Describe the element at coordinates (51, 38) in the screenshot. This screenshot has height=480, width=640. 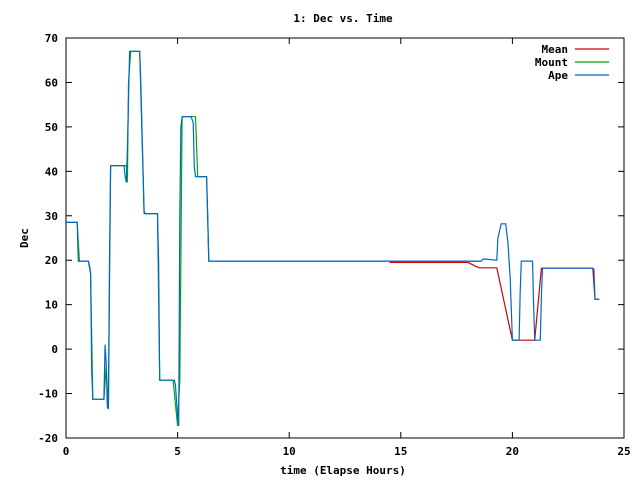
I see `y-tick-label: 70` at that location.